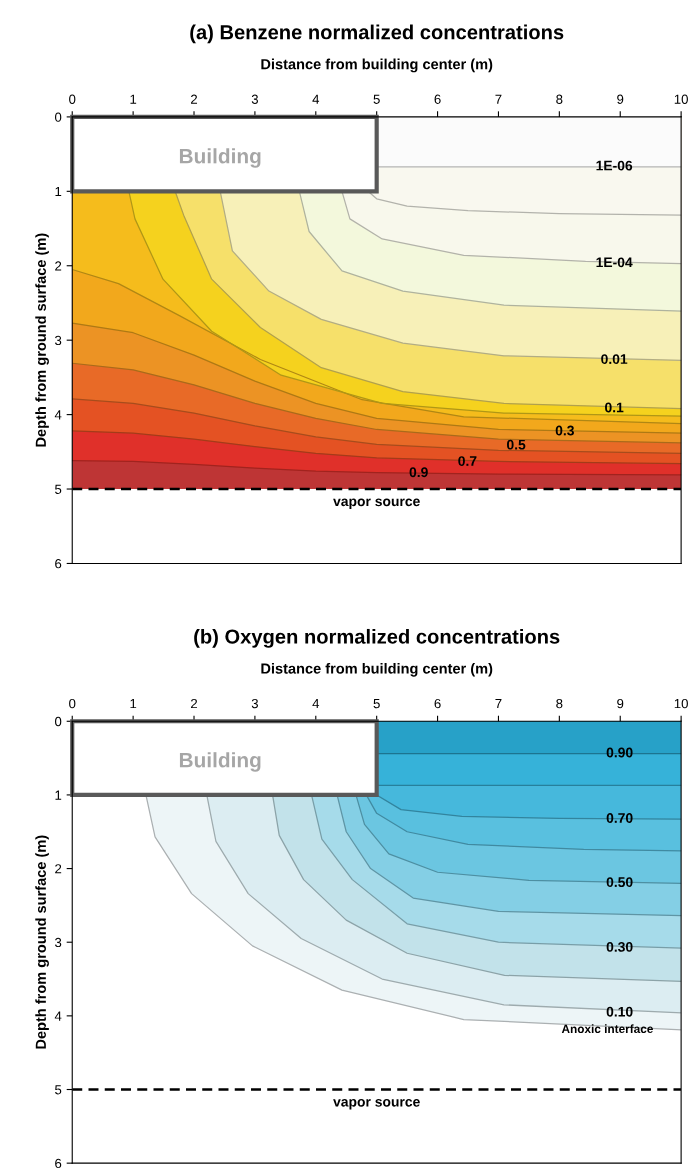 This screenshot has height=1169, width=688. What do you see at coordinates (418, 472) in the screenshot?
I see `annotation: 0.9` at bounding box center [418, 472].